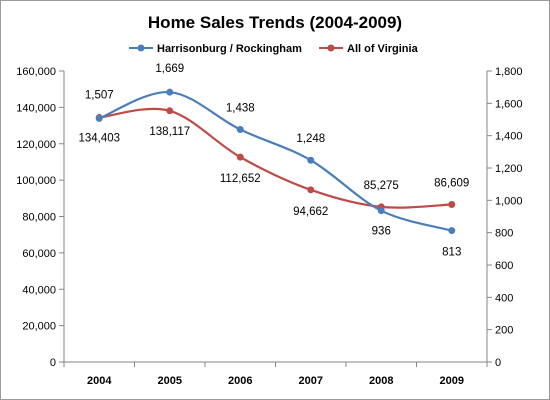 The height and width of the screenshot is (400, 550). I want to click on x-tick-label: 2004, so click(99, 381).